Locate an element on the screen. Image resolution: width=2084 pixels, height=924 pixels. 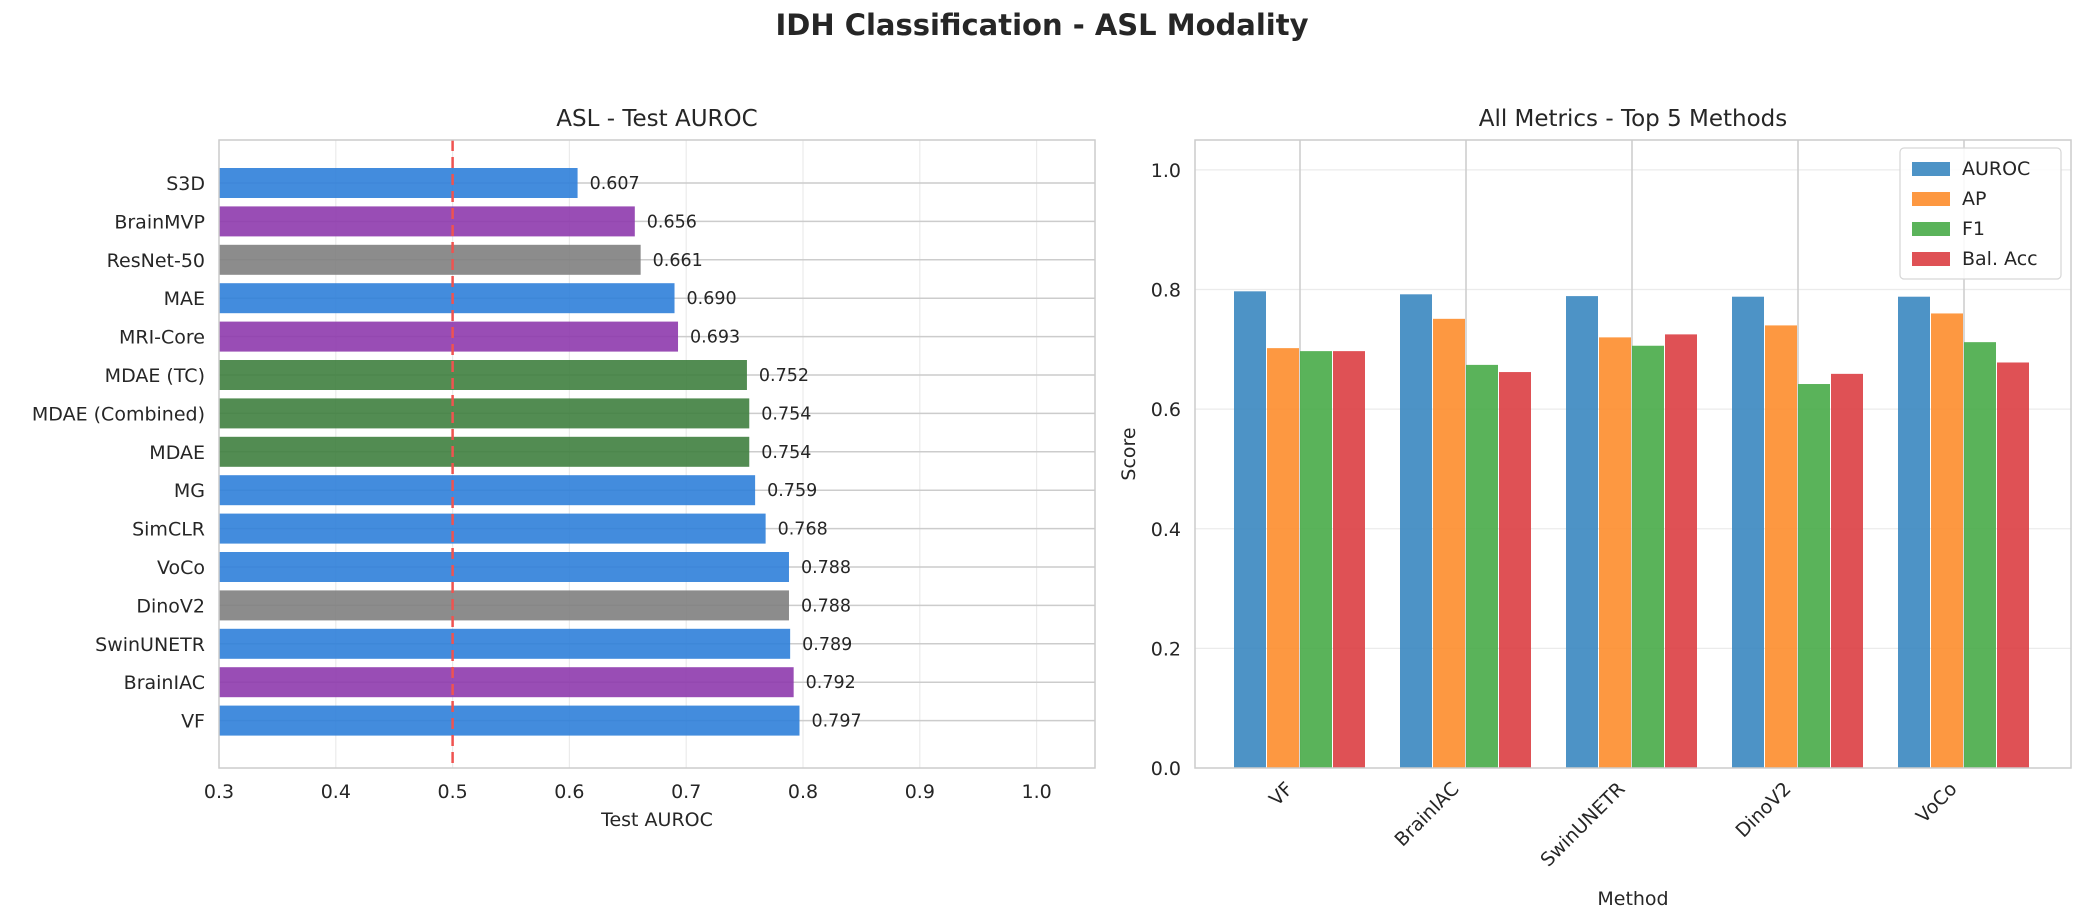
y-tick-label: VF is located at coordinates (193, 722).